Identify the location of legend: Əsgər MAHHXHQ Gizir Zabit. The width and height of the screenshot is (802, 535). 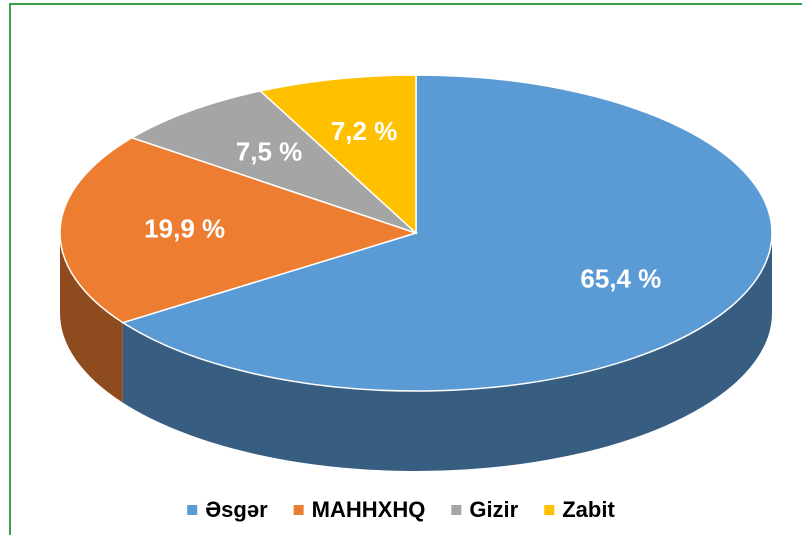
(401, 509).